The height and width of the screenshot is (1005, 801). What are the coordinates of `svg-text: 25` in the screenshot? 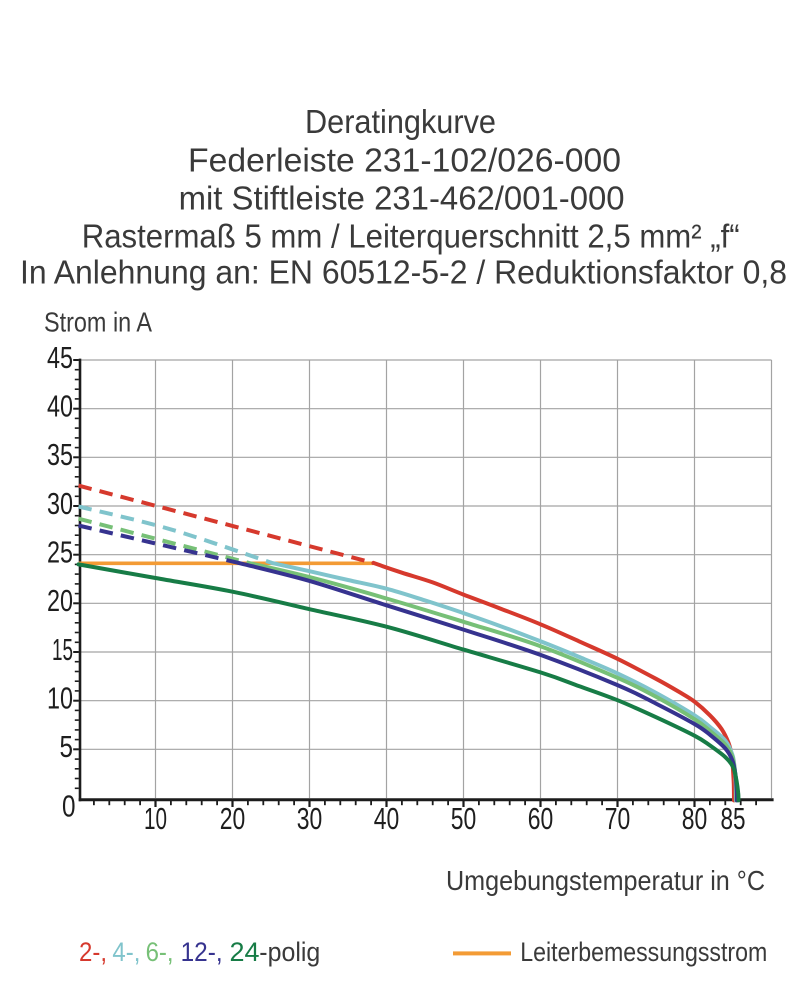 It's located at (60, 552).